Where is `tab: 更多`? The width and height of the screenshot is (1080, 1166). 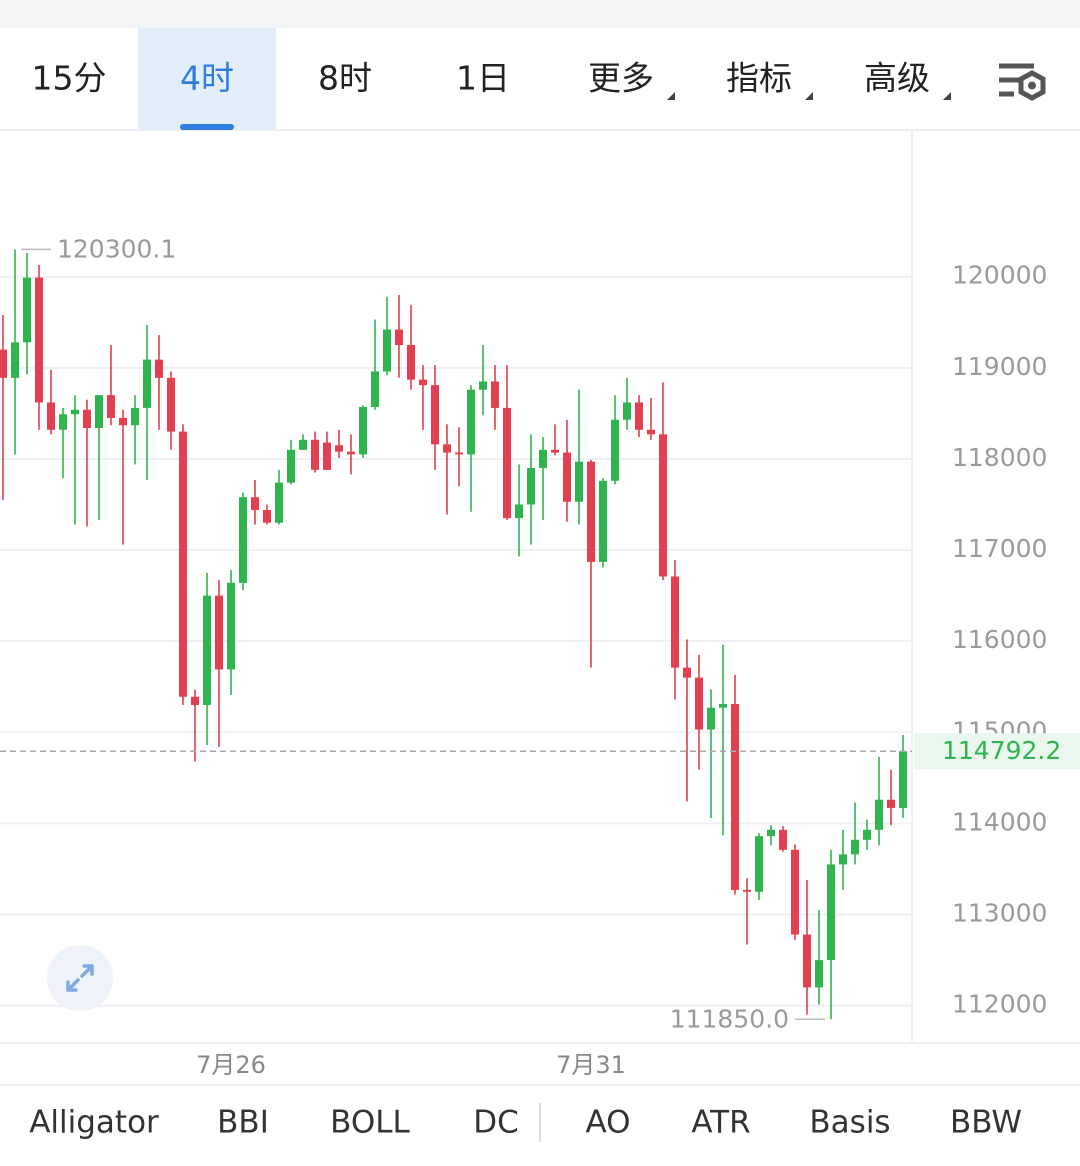 tab: 更多 is located at coordinates (621, 78).